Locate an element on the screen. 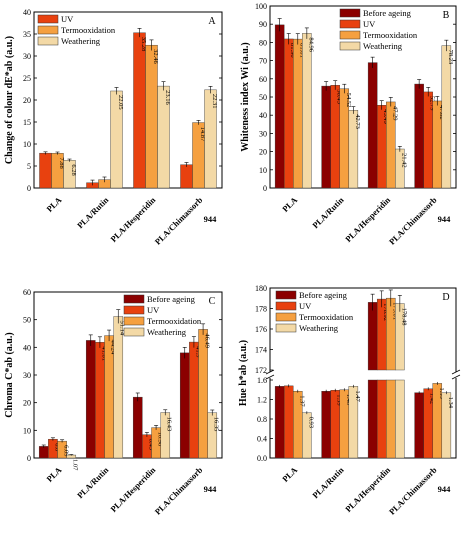  value-label-group: 1.47 is located at coordinates (357, 396).